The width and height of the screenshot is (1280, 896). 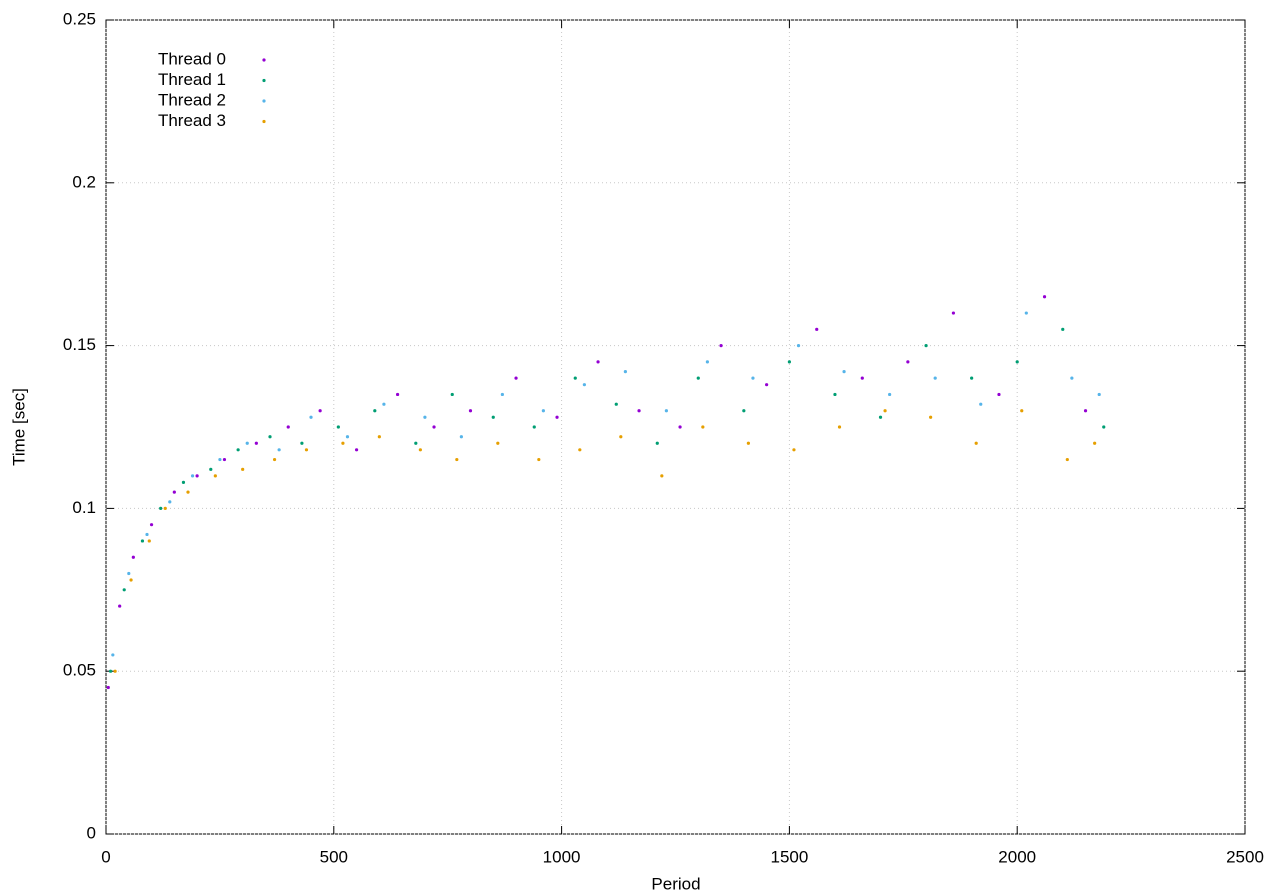 I want to click on legend-label: Thread 2, so click(x=192, y=99).